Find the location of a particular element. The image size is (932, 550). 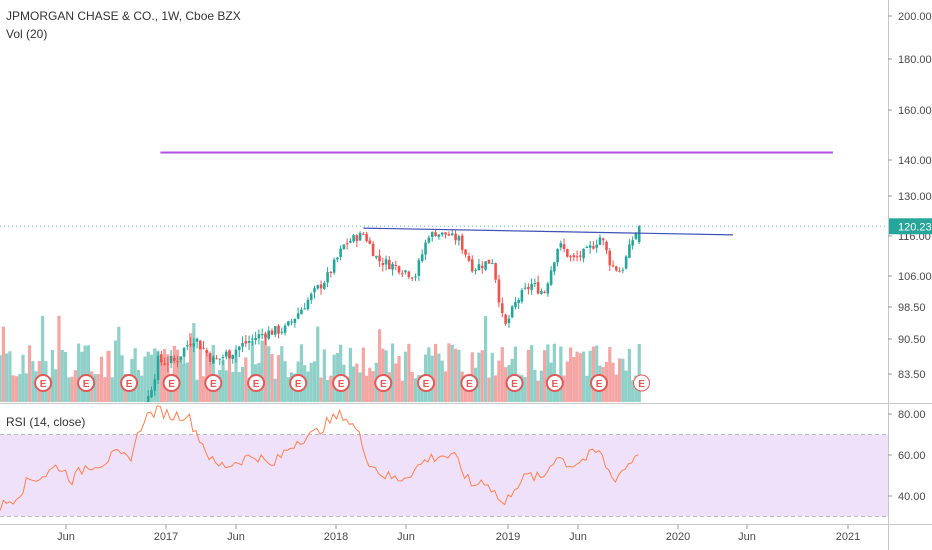

time-tick-label: Jun is located at coordinates (236, 537).